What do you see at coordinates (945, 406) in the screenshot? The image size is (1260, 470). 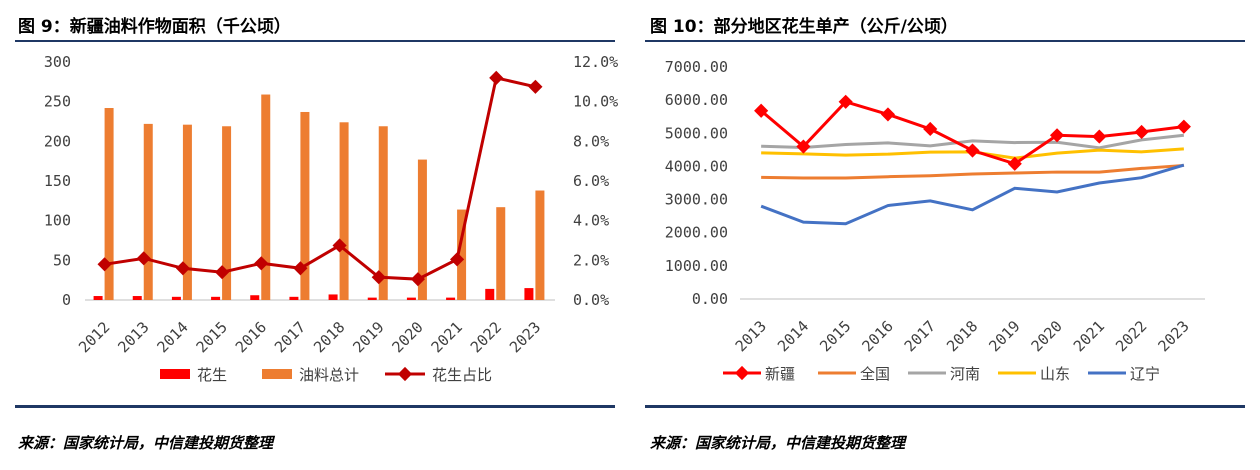 I see `figure-10-bottom-rule` at bounding box center [945, 406].